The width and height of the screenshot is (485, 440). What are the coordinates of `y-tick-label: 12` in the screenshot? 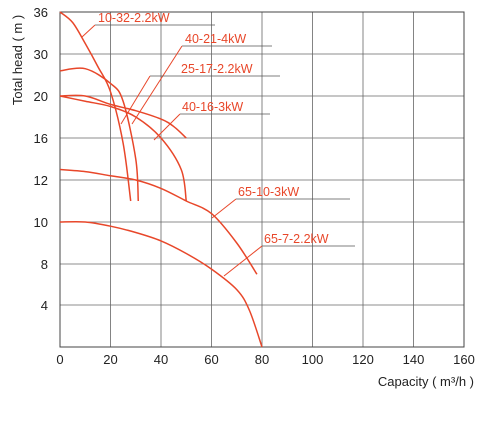 It's located at (41, 180).